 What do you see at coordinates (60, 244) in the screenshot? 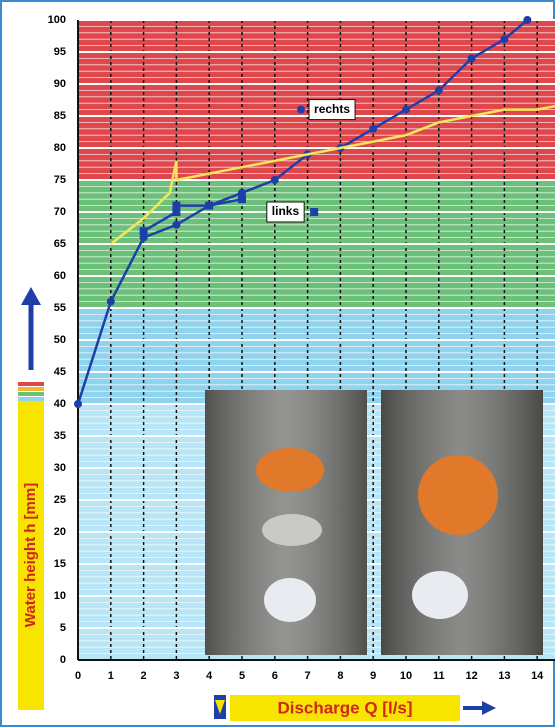
I see `y-tick-label: 65` at bounding box center [60, 244].